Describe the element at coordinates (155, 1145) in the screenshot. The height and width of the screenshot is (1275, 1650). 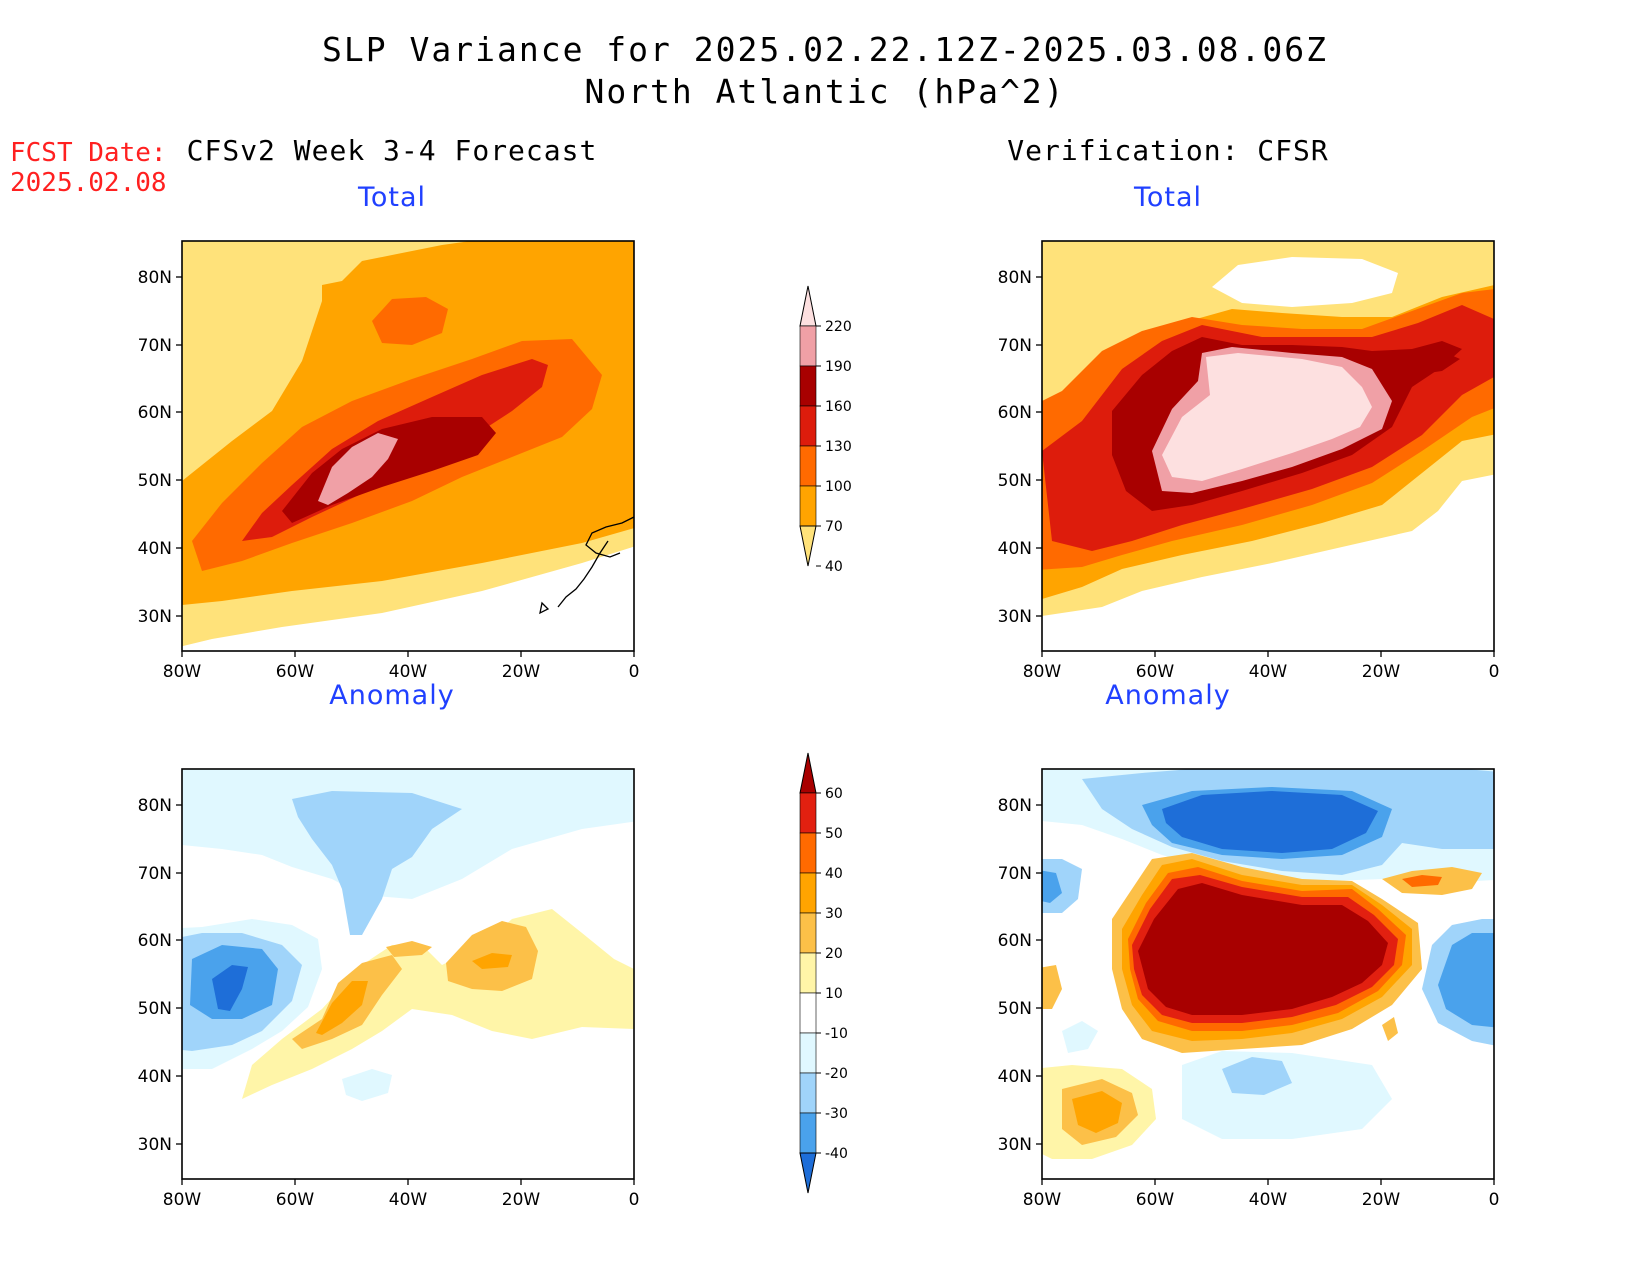
I see `forecast-anomaly-lat-label: 30N` at that location.